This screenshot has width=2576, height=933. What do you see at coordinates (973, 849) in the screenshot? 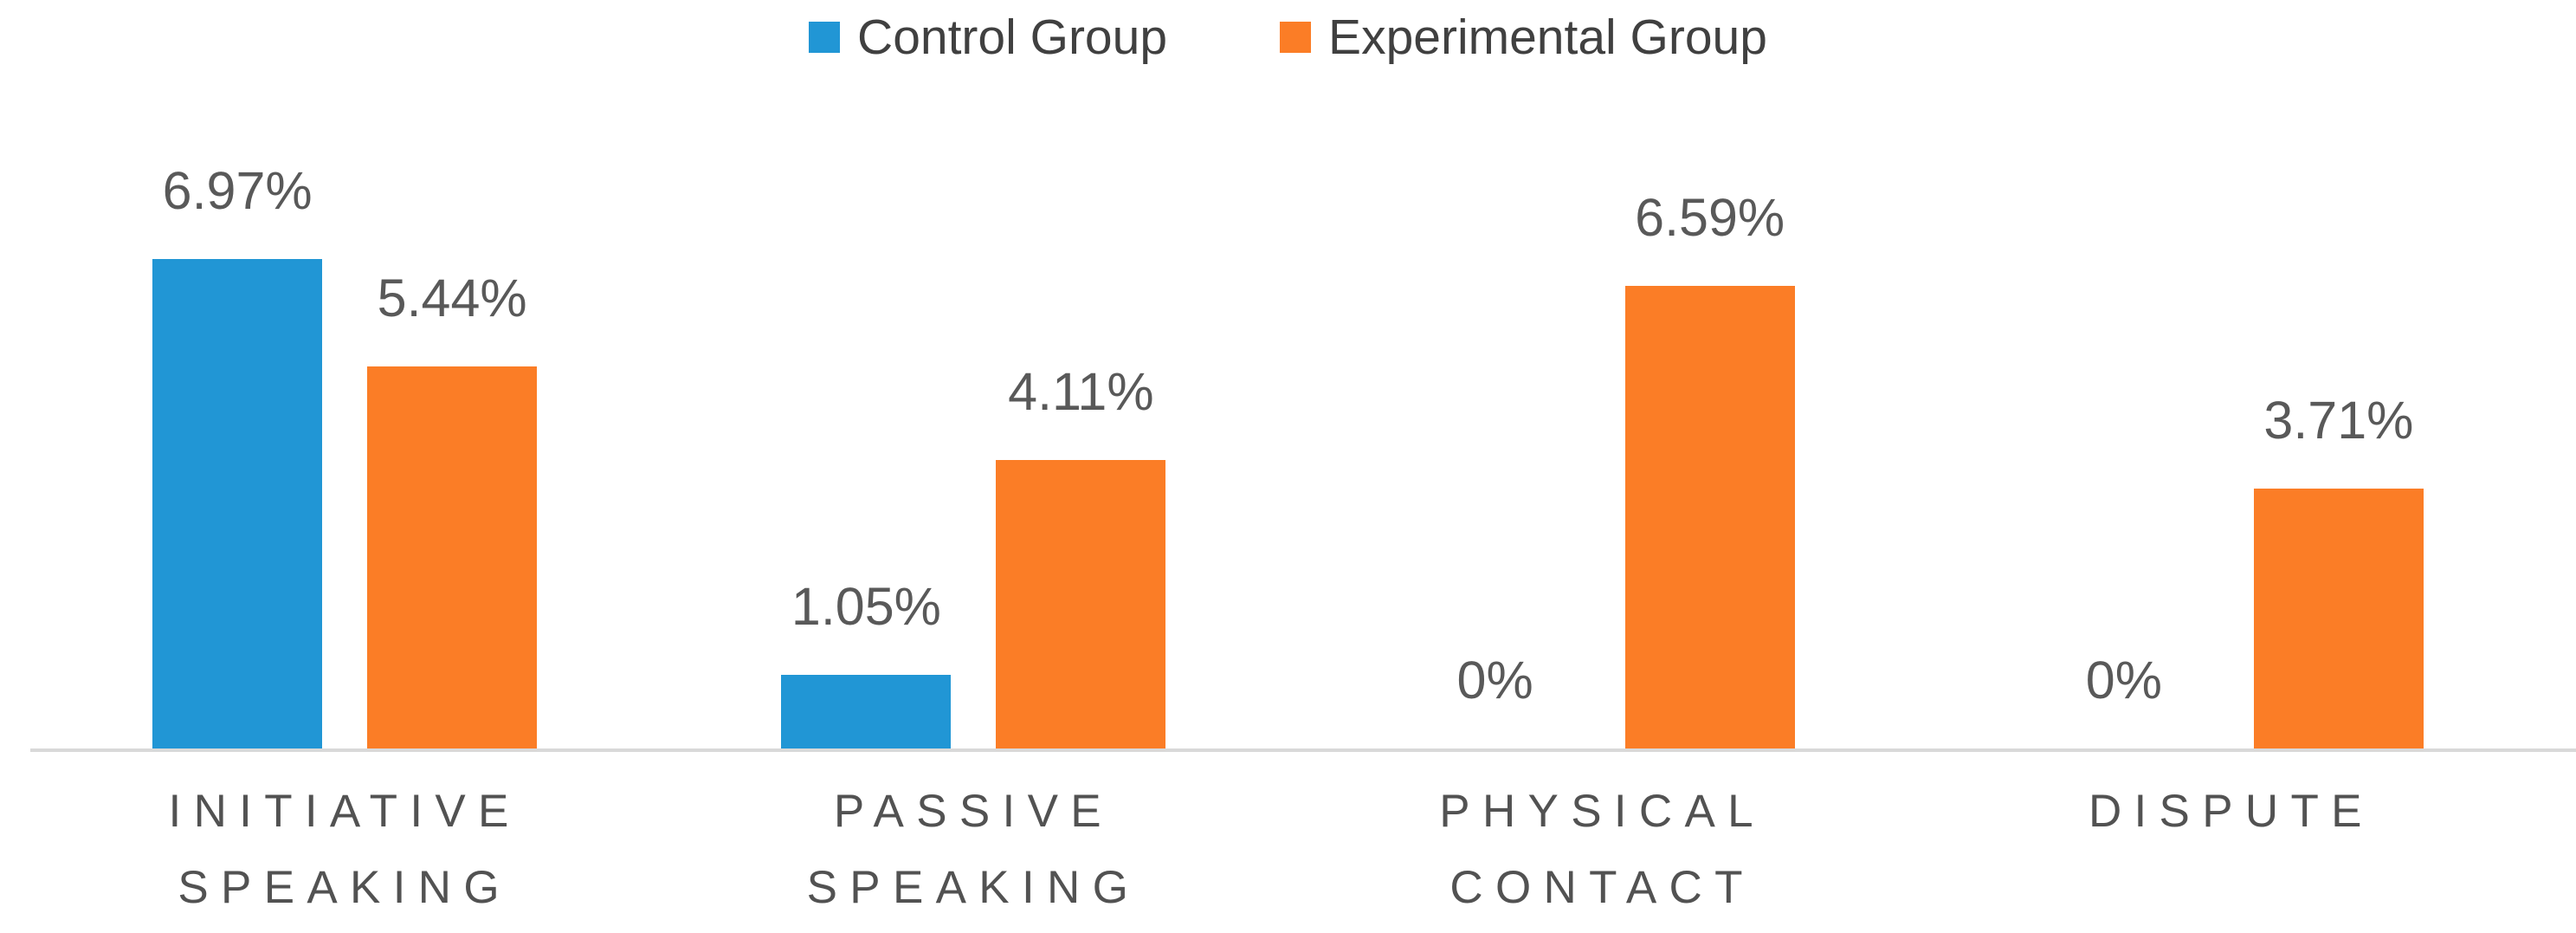
I see `category-label-passive-speaking: PASSIVE SPEAKING` at bounding box center [973, 849].